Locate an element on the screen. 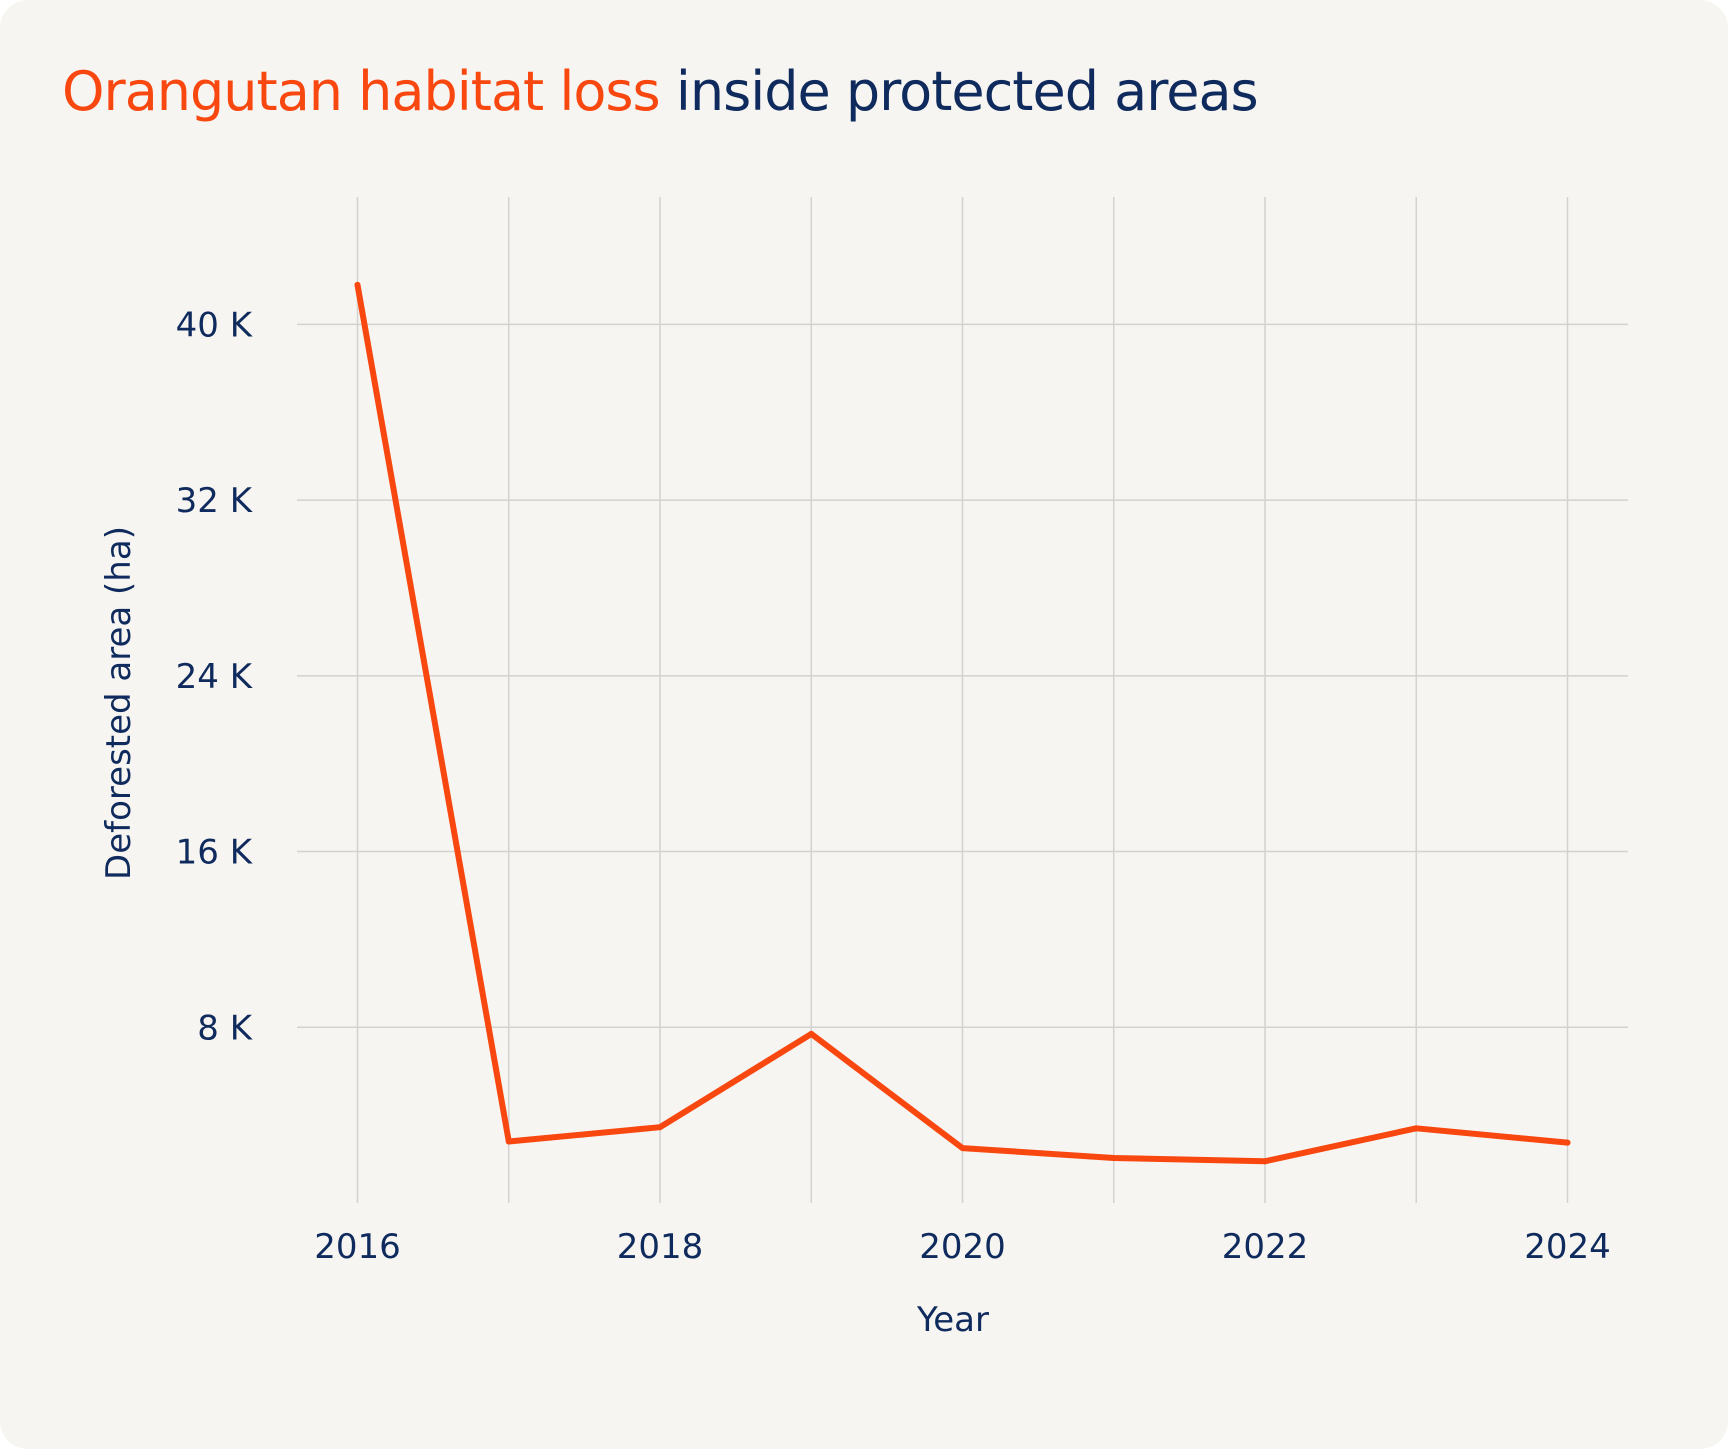 The width and height of the screenshot is (1728, 1449). data-point-2016 is located at coordinates (357, 284).